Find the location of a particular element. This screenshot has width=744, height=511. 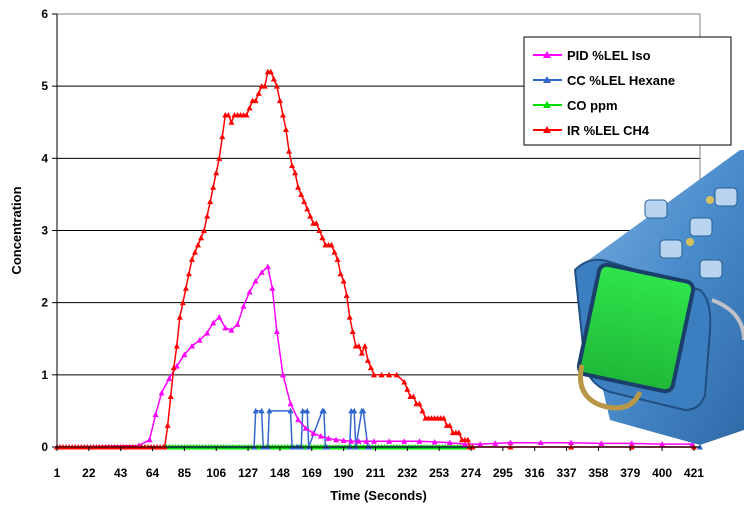

y-tick-label: 0 is located at coordinates (44, 447).